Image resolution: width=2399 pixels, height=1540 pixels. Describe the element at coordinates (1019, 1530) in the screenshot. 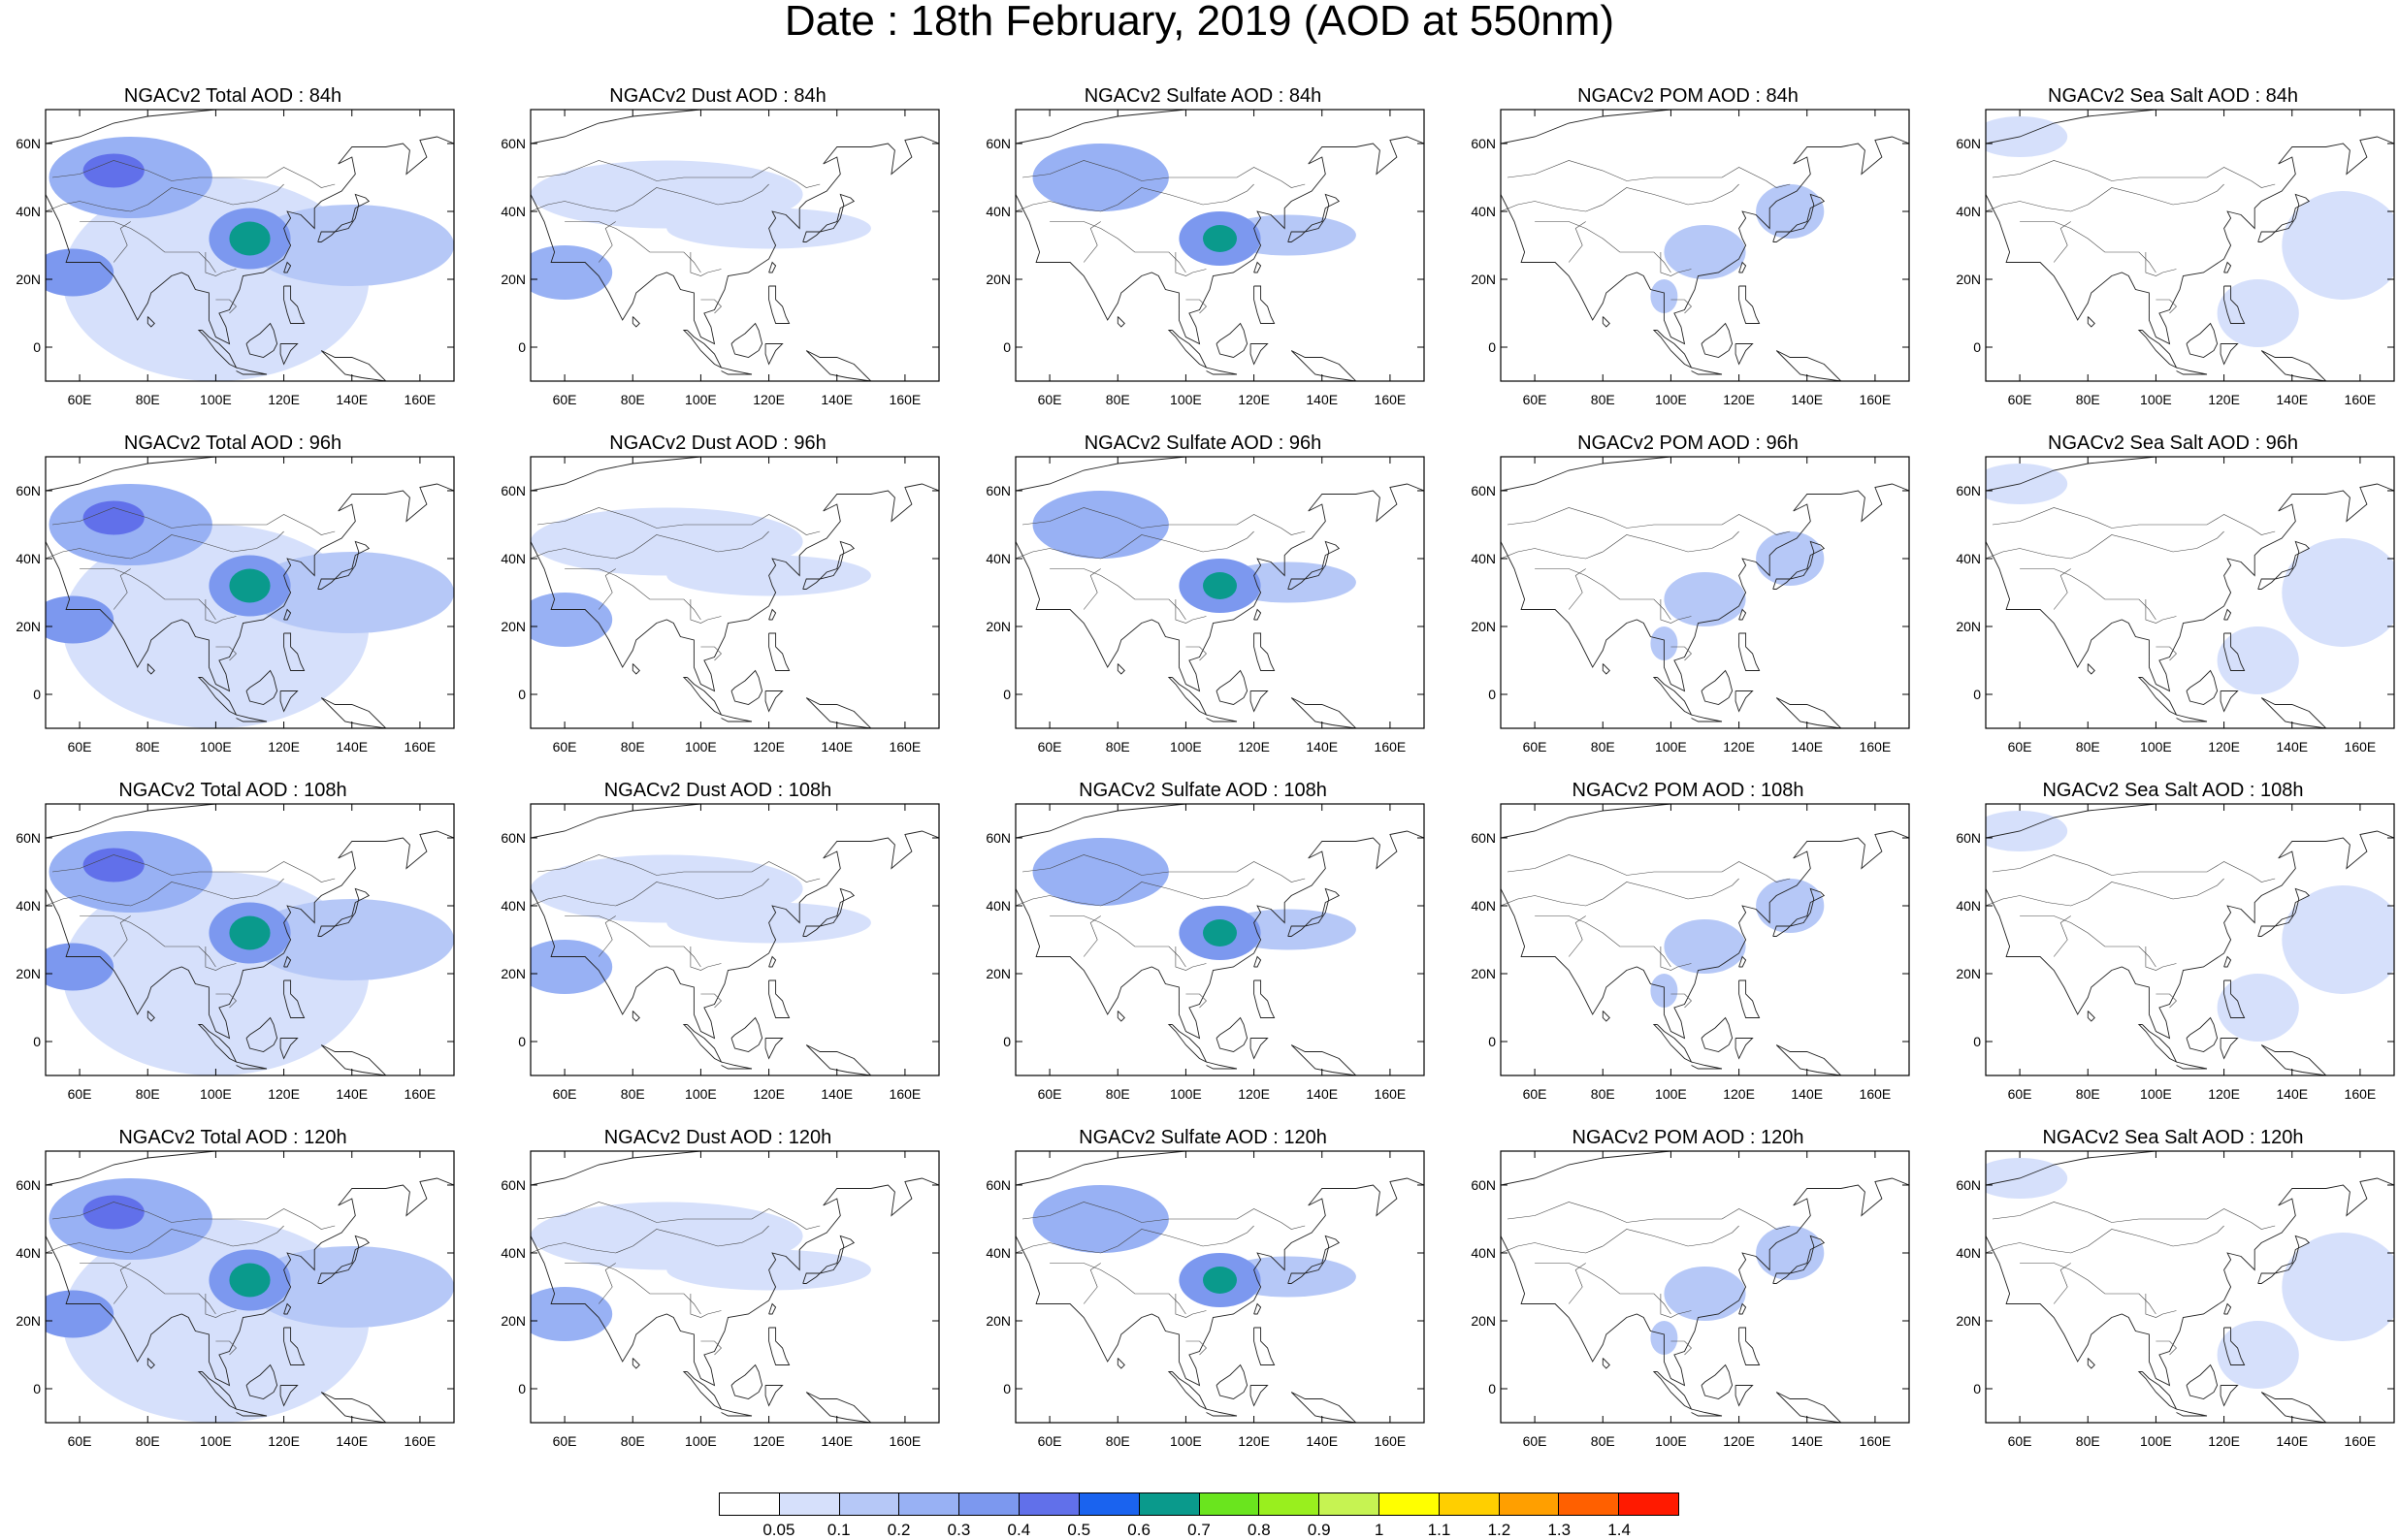

I see `colorbar-label: 0.4` at that location.